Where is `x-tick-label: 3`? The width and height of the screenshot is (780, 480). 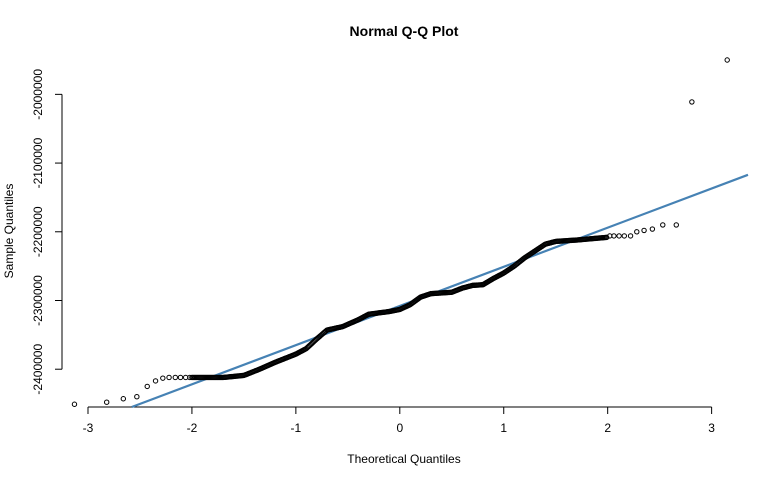
x-tick-label: 3 is located at coordinates (711, 428).